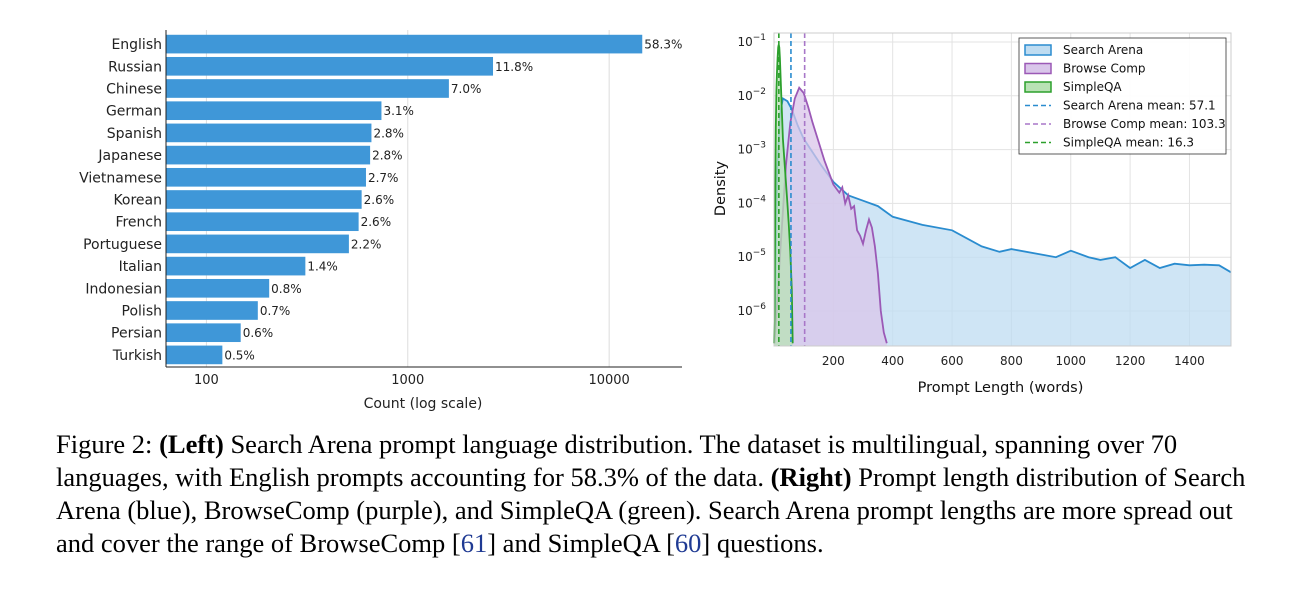  What do you see at coordinates (258, 333) in the screenshot?
I see `data-label: 0.6%` at bounding box center [258, 333].